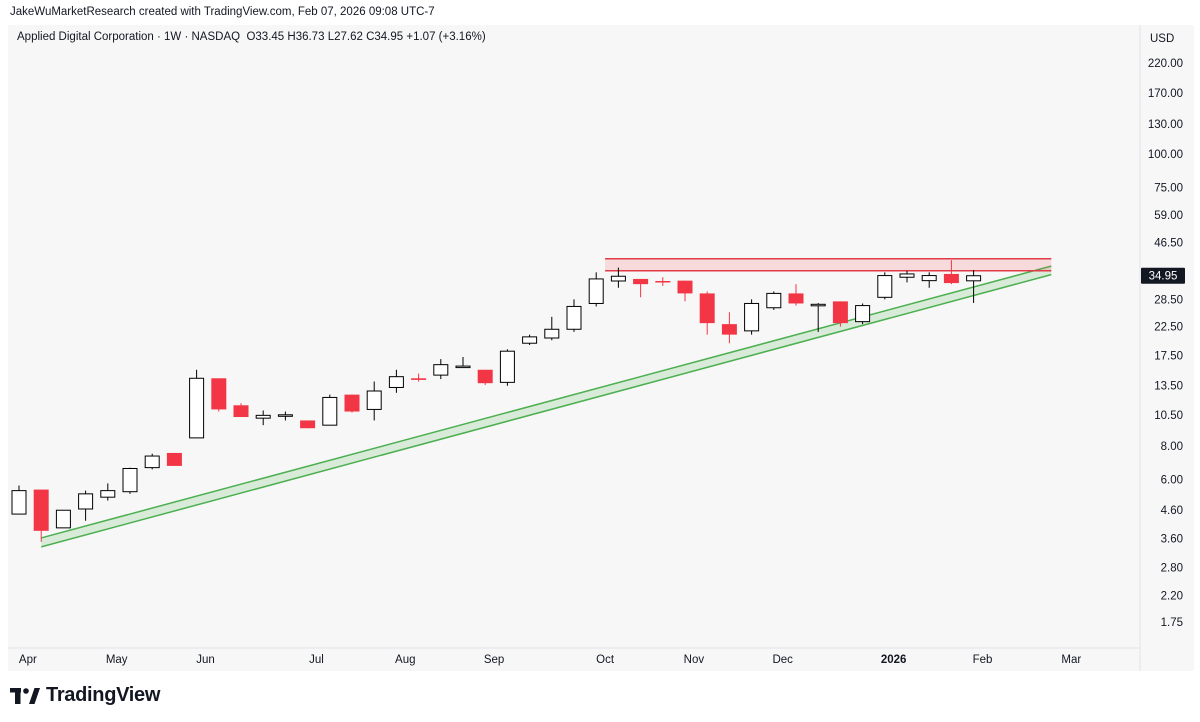  What do you see at coordinates (694, 660) in the screenshot?
I see `time-axis-label: Nov` at bounding box center [694, 660].